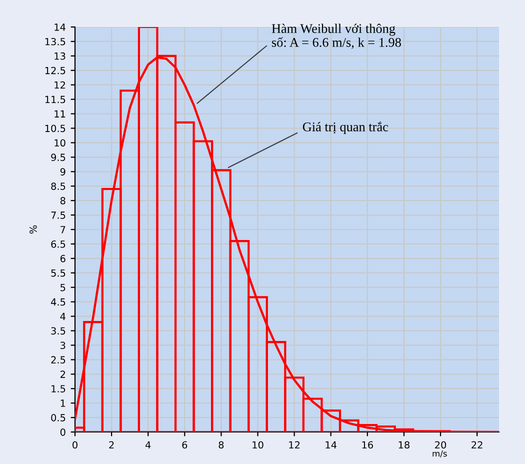 The image size is (525, 464). I want to click on y-axis-title: %, so click(33, 229).